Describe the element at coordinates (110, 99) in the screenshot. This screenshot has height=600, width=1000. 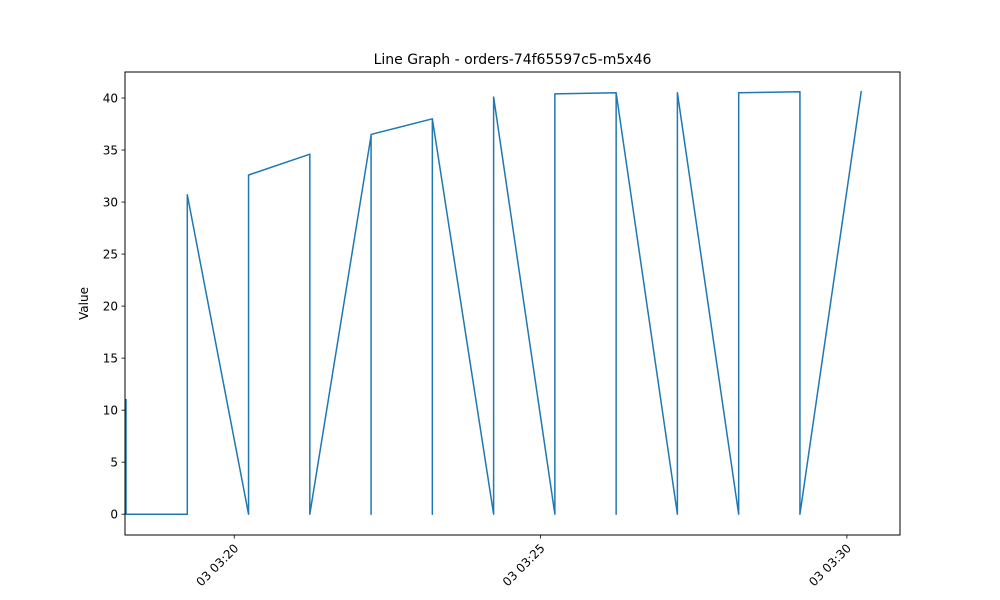
I see `y-tick-label: 40` at that location.